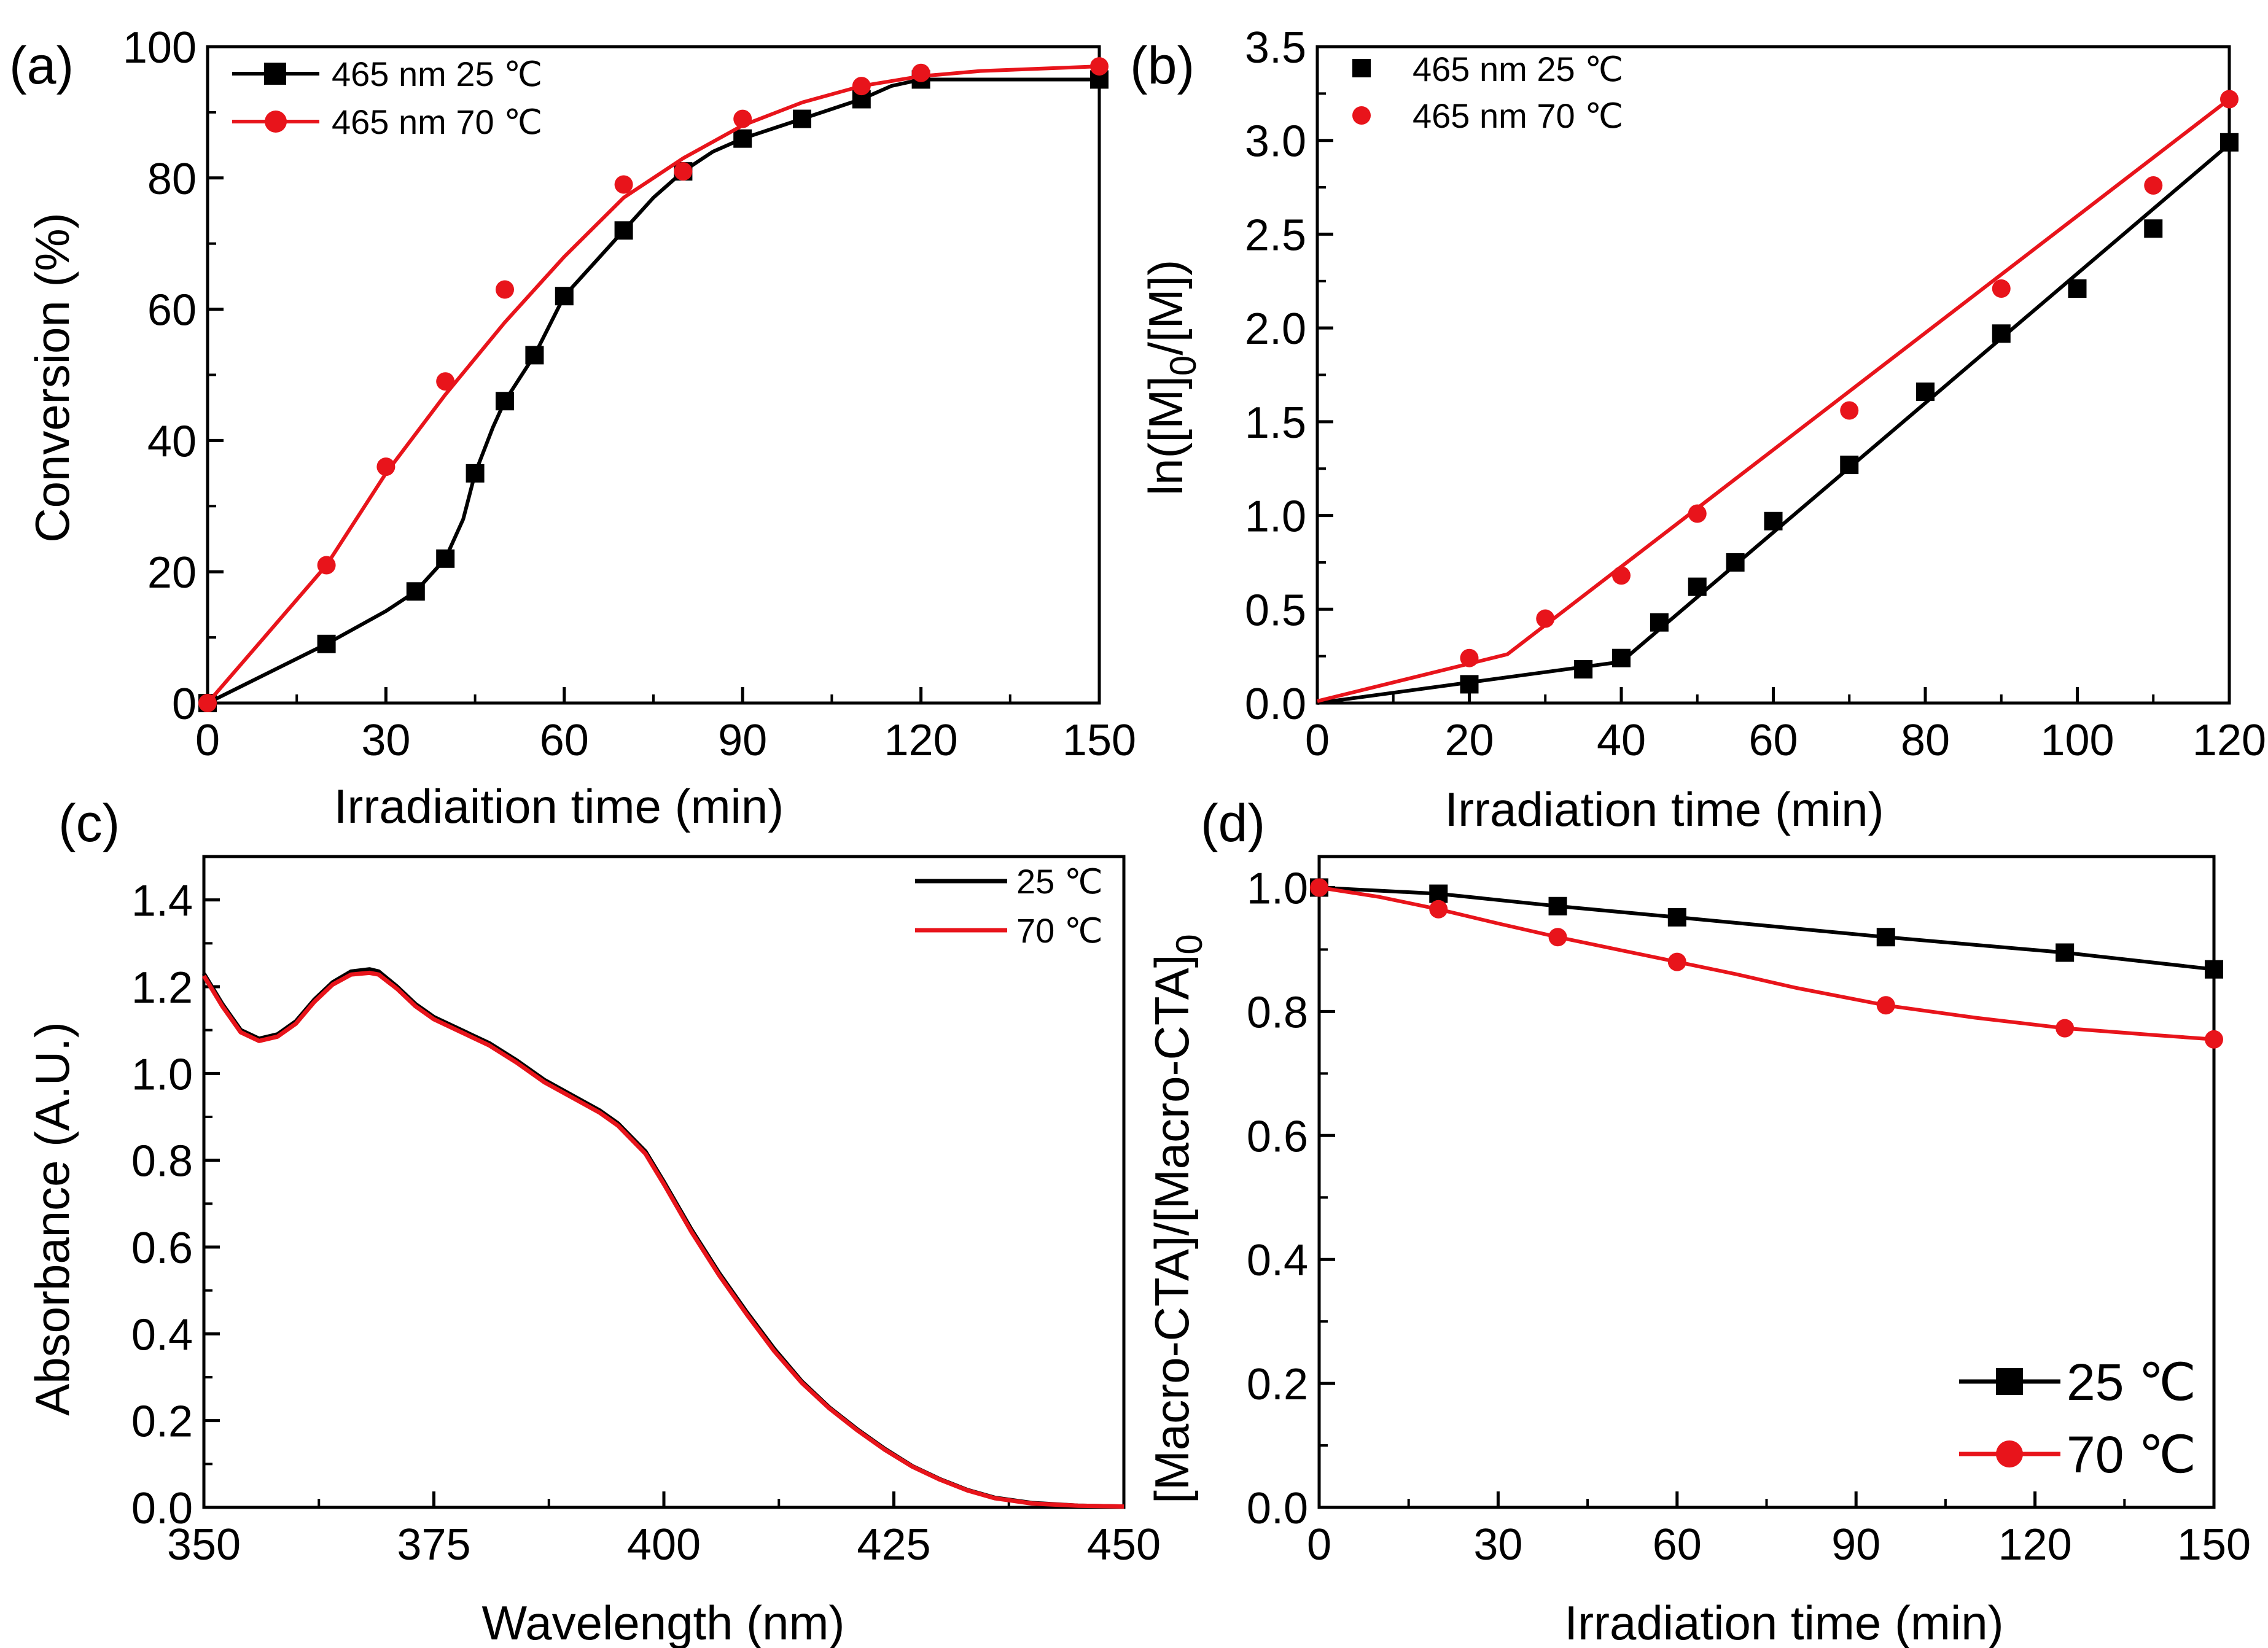  Describe the element at coordinates (664, 1622) in the screenshot. I see `panel-c-x-axis-title: Wavelength (nm)` at that location.